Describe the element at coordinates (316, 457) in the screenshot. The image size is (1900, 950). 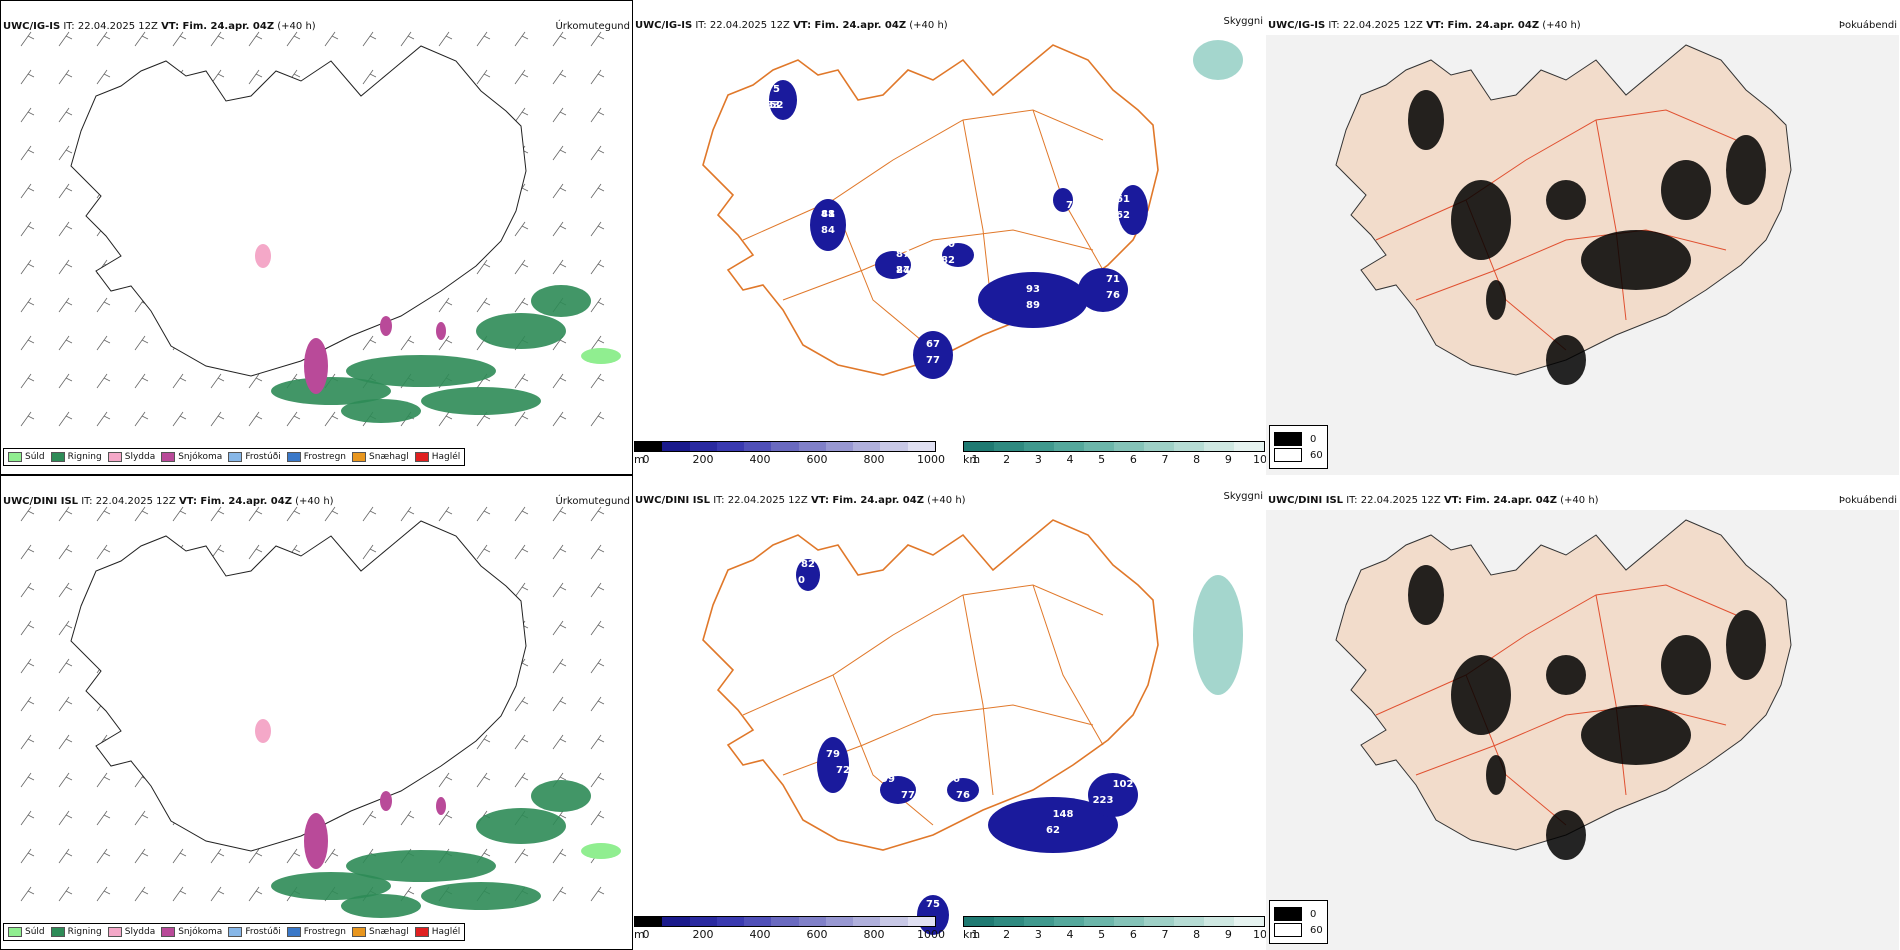
I see `legend-item: Frostregn` at that location.